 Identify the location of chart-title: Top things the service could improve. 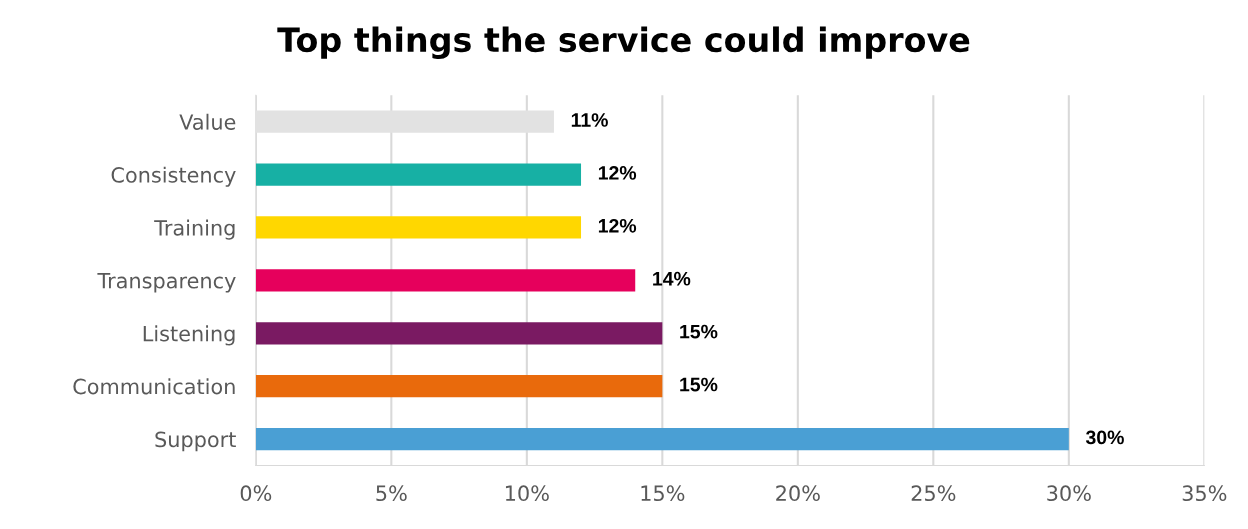
(623, 42).